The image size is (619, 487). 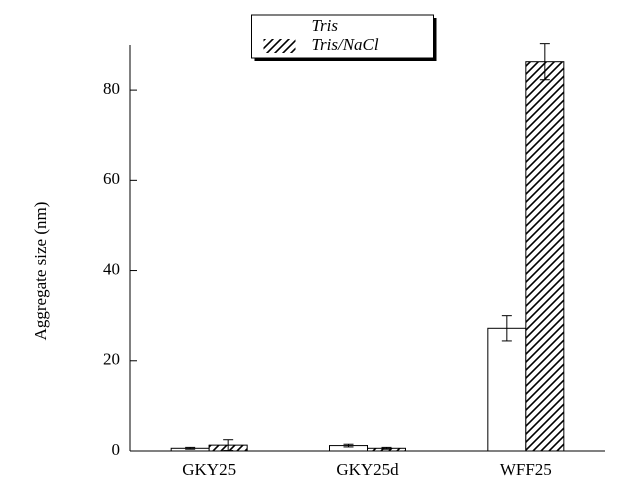 I want to click on y-tick-label: 20, so click(x=111, y=359).